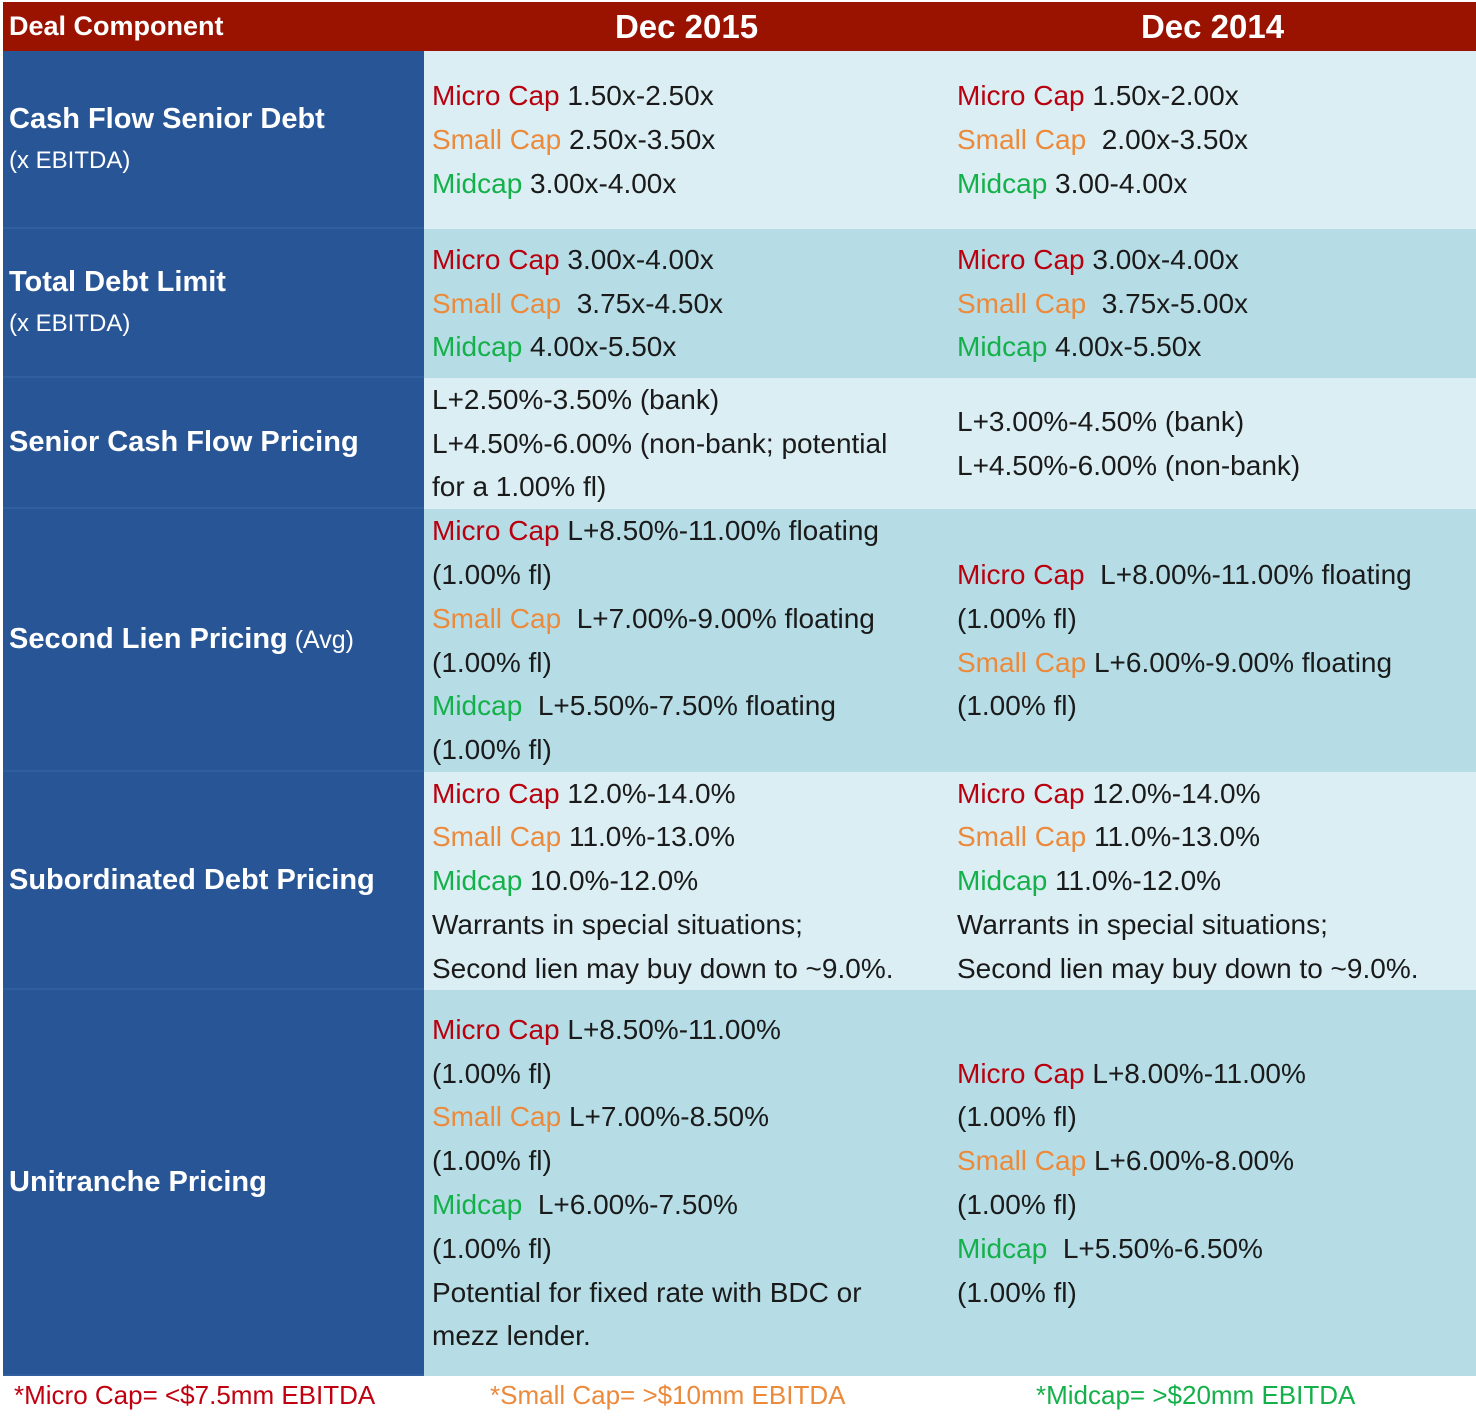 This screenshot has width=1476, height=1417. Describe the element at coordinates (574, 140) in the screenshot. I see `cell-line: Small Cap 2.50x-3.50x` at that location.